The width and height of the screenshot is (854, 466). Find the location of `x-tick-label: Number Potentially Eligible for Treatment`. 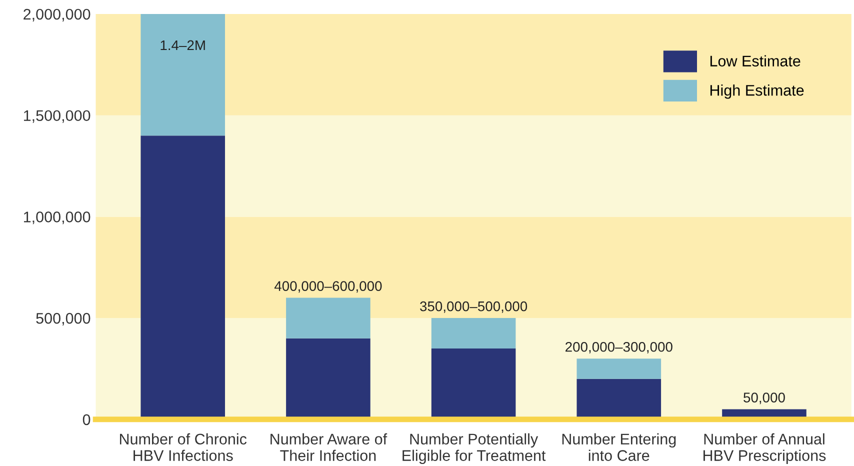

x-tick-label: Number Potentially Eligible for Treatment is located at coordinates (474, 448).